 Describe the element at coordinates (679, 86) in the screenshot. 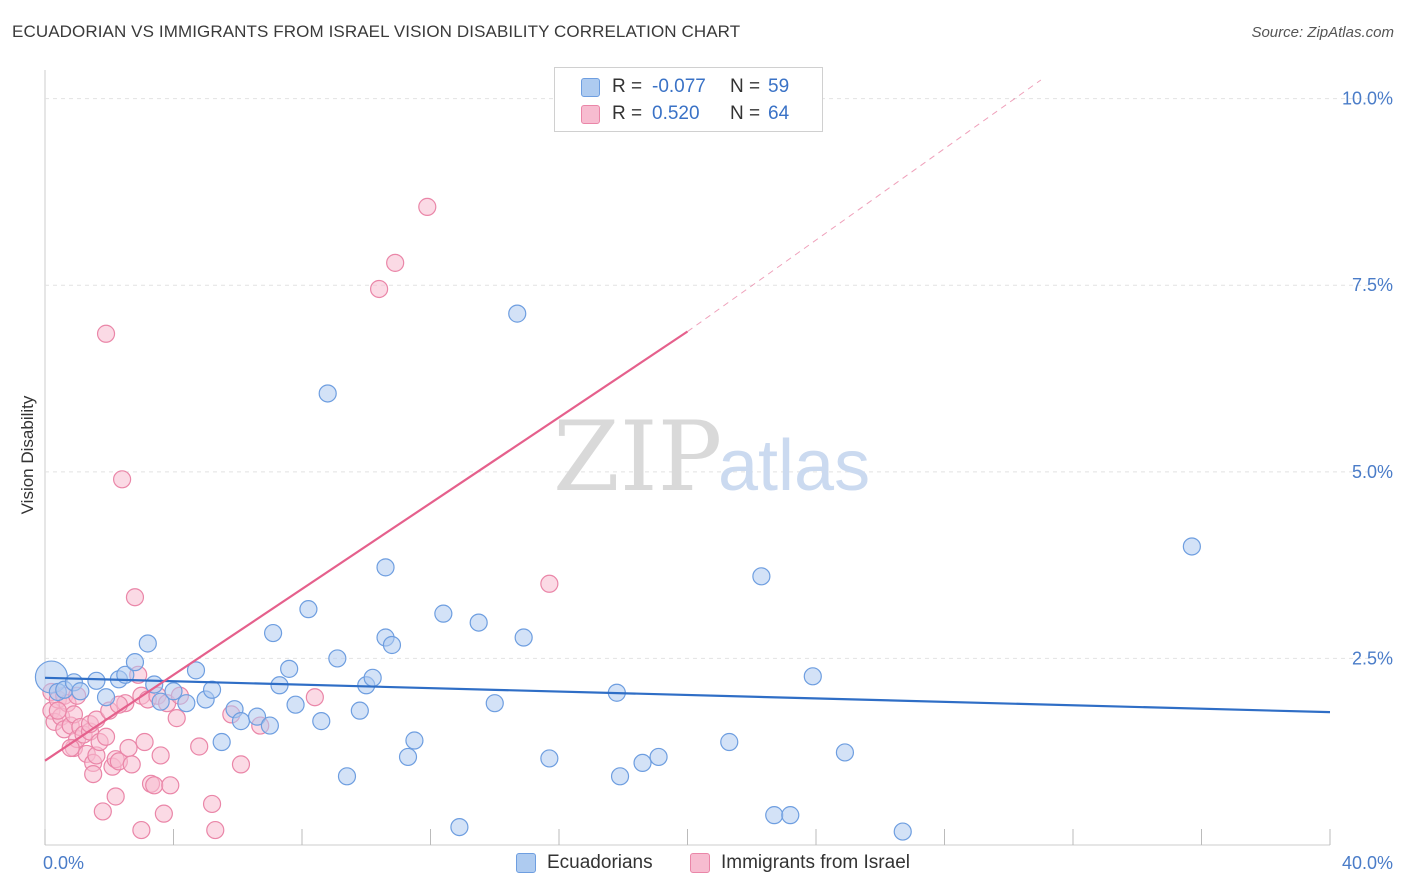

I see `legend-r-value: -0.077` at that location.